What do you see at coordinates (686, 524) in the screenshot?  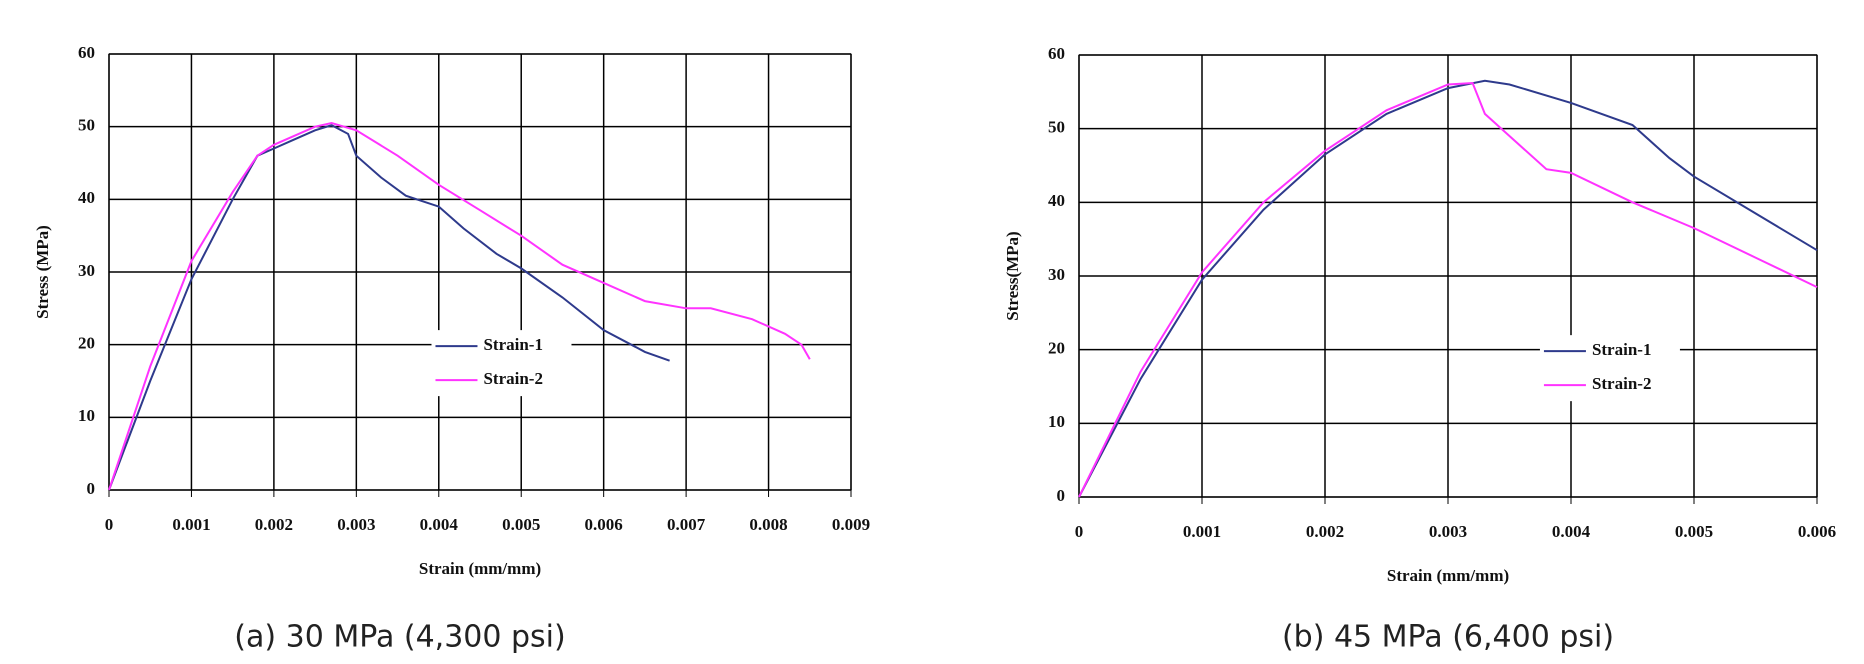 I see `x-tick-label: 0.007` at bounding box center [686, 524].